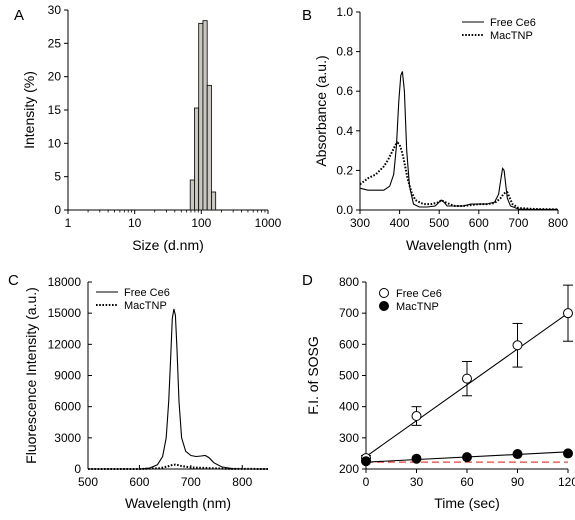 The width and height of the screenshot is (575, 520). What do you see at coordinates (349, 376) in the screenshot?
I see `y-tick-label: 500` at bounding box center [349, 376].